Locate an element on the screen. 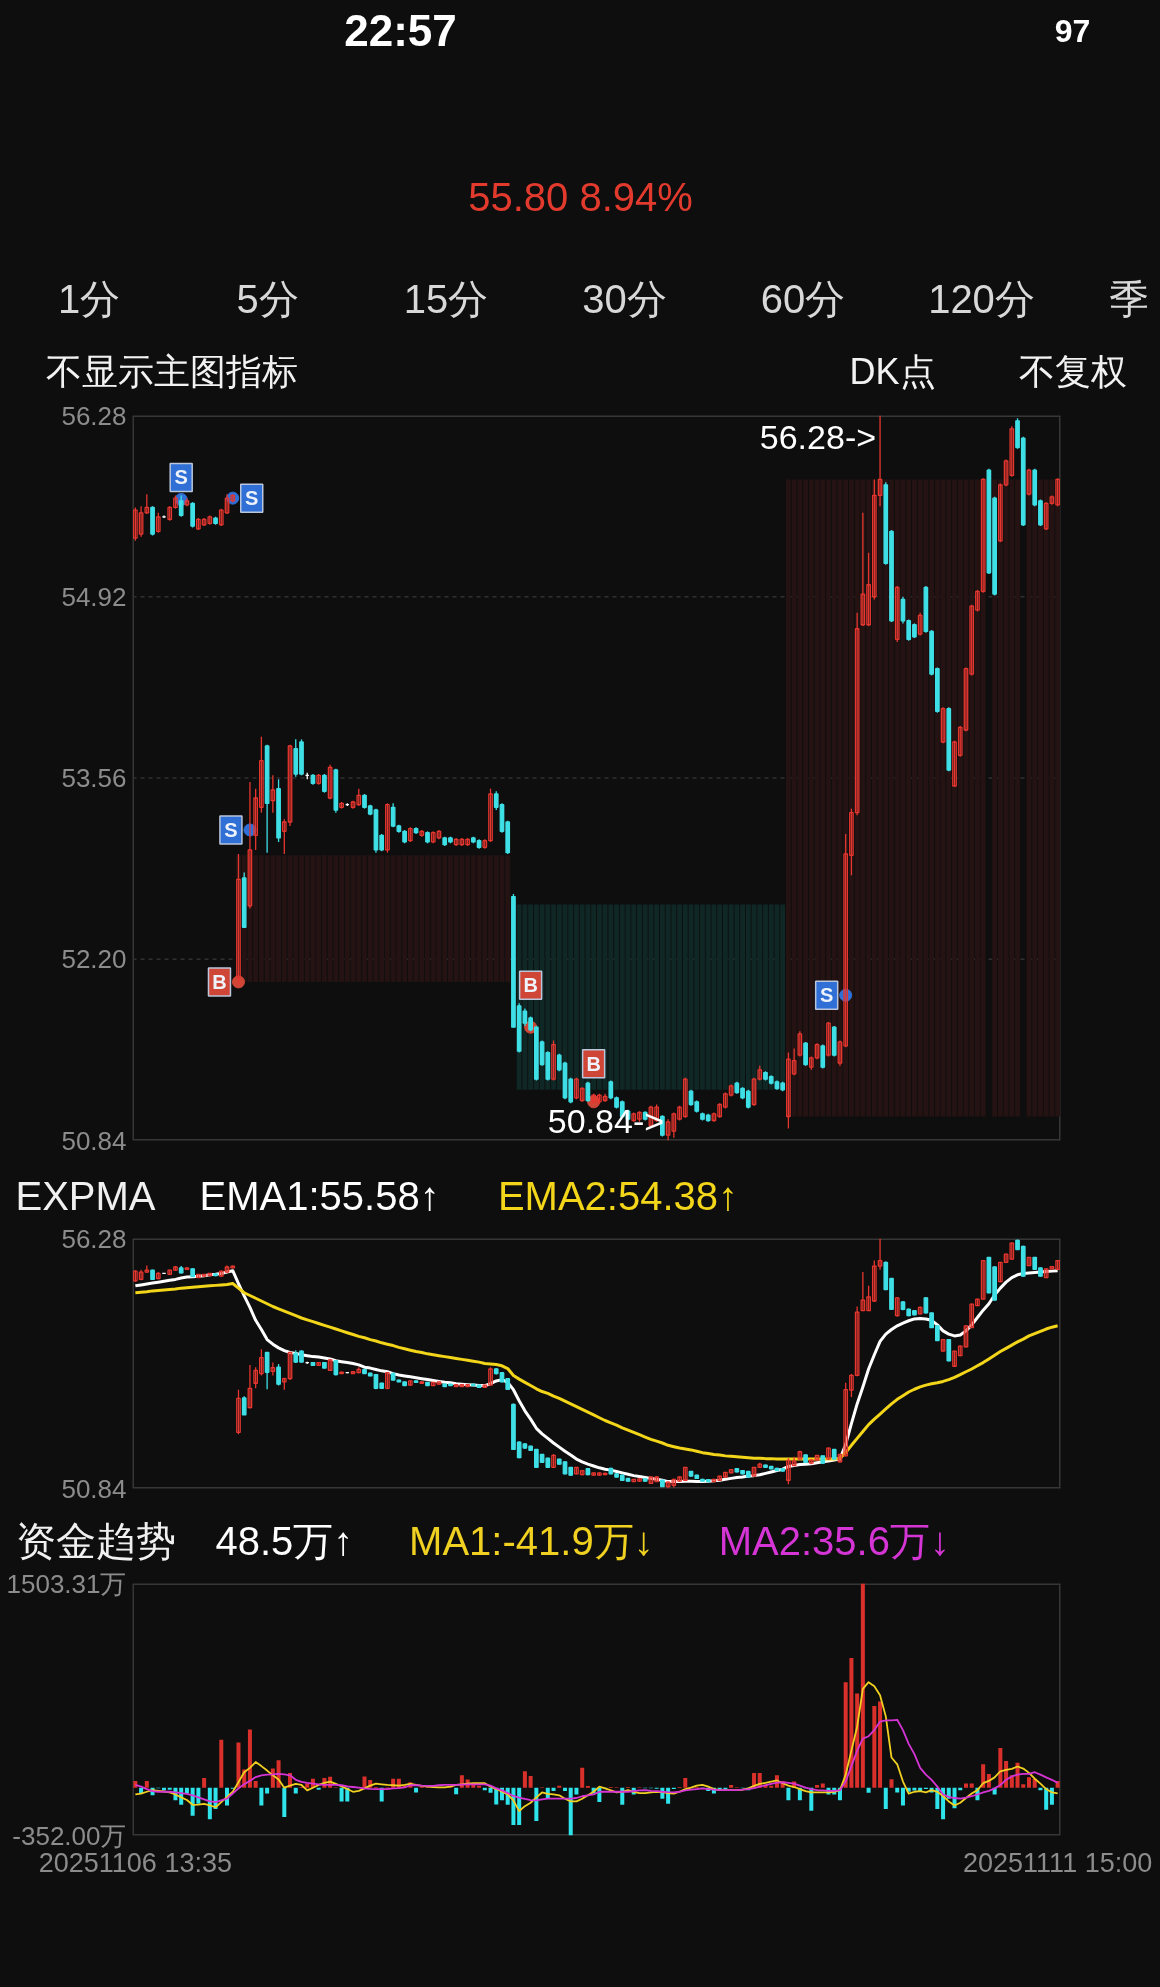  series-label: EMA1:55.58↑ is located at coordinates (319, 1195).